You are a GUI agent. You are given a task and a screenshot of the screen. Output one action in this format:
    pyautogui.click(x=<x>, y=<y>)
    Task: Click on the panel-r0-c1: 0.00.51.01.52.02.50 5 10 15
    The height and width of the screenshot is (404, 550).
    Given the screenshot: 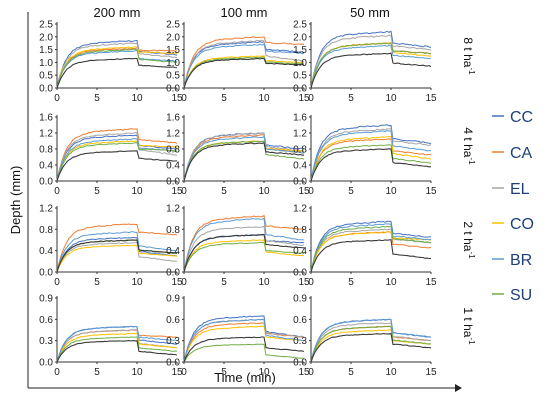 What is the action you would take?
    pyautogui.click(x=238, y=62)
    